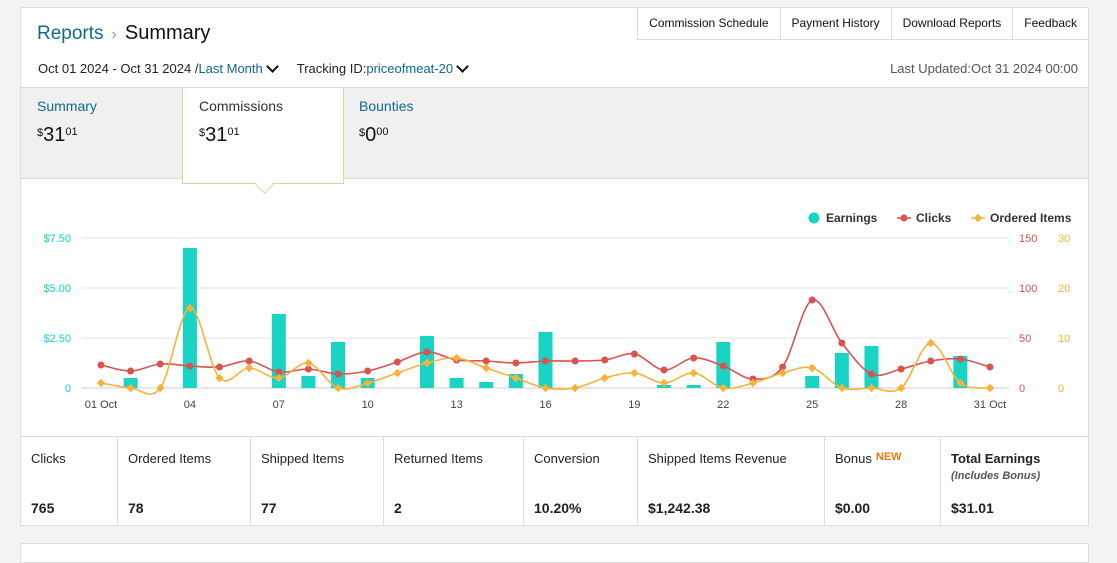 This screenshot has width=1117, height=563. What do you see at coordinates (1061, 389) in the screenshot?
I see `y-right-items-tick-label: 0` at bounding box center [1061, 389].